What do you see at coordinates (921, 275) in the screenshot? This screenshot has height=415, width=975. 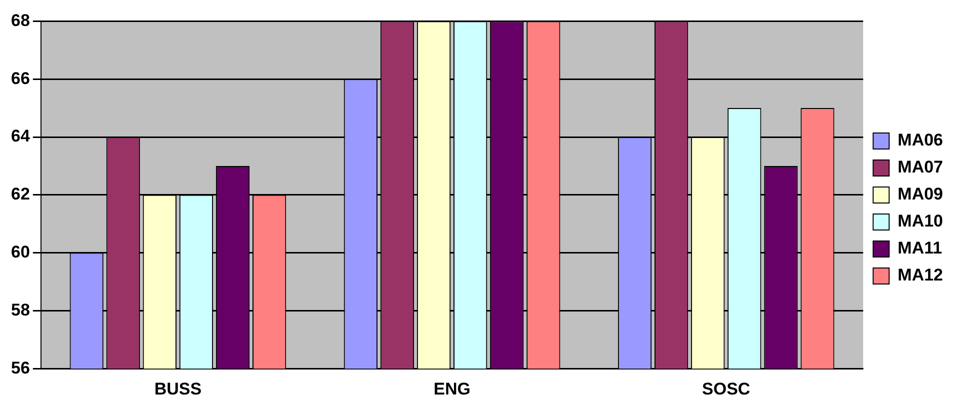 I see `legend-label: MA12` at bounding box center [921, 275].